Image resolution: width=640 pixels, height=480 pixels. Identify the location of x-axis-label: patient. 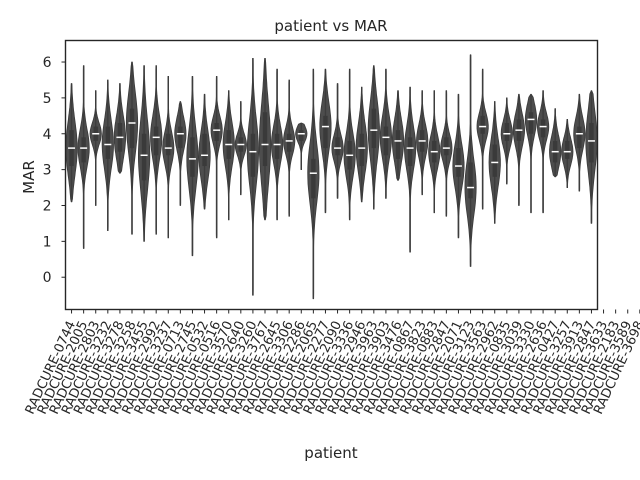
(330, 453).